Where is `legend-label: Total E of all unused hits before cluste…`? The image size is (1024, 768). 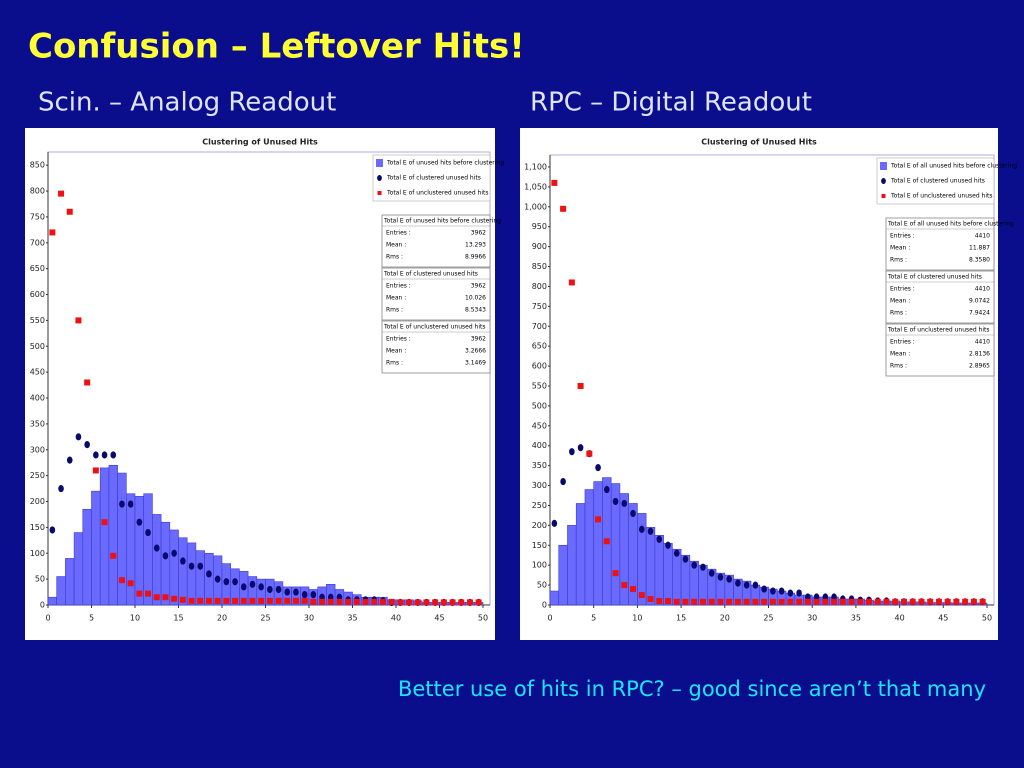
legend-label: Total E of all unused hits before cluste… is located at coordinates (953, 166).